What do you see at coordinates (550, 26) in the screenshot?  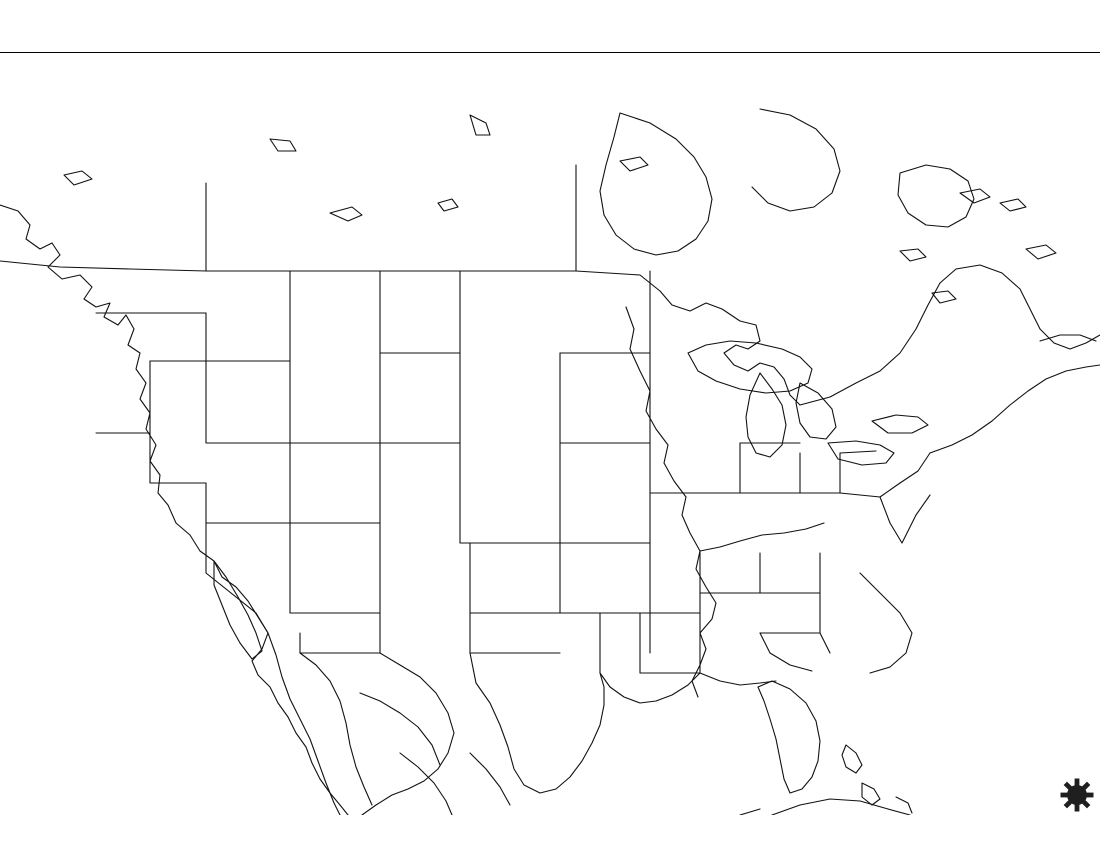 I see `map-header` at bounding box center [550, 26].